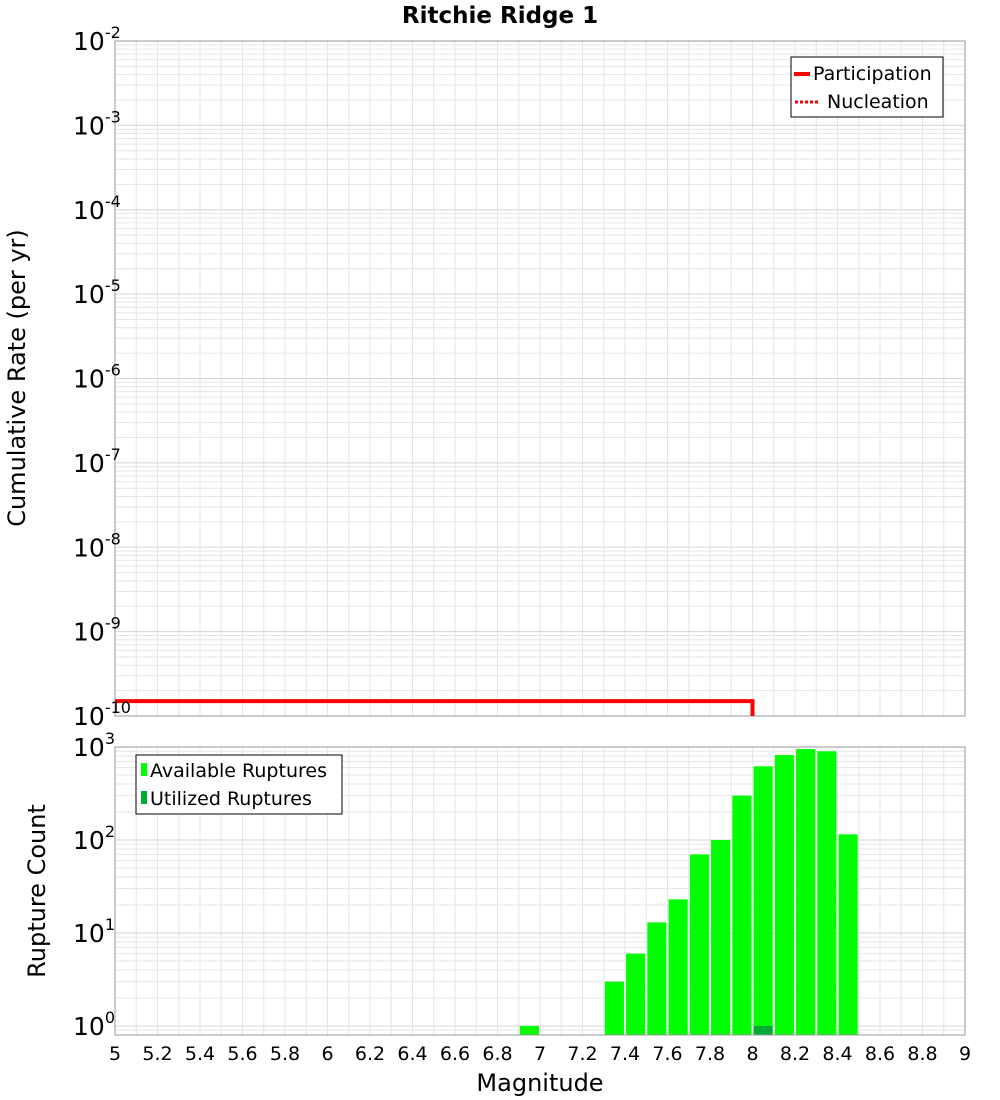 The width and height of the screenshot is (1000, 1100). I want to click on rate-y-tick-label: 10⁻², so click(97, 39).